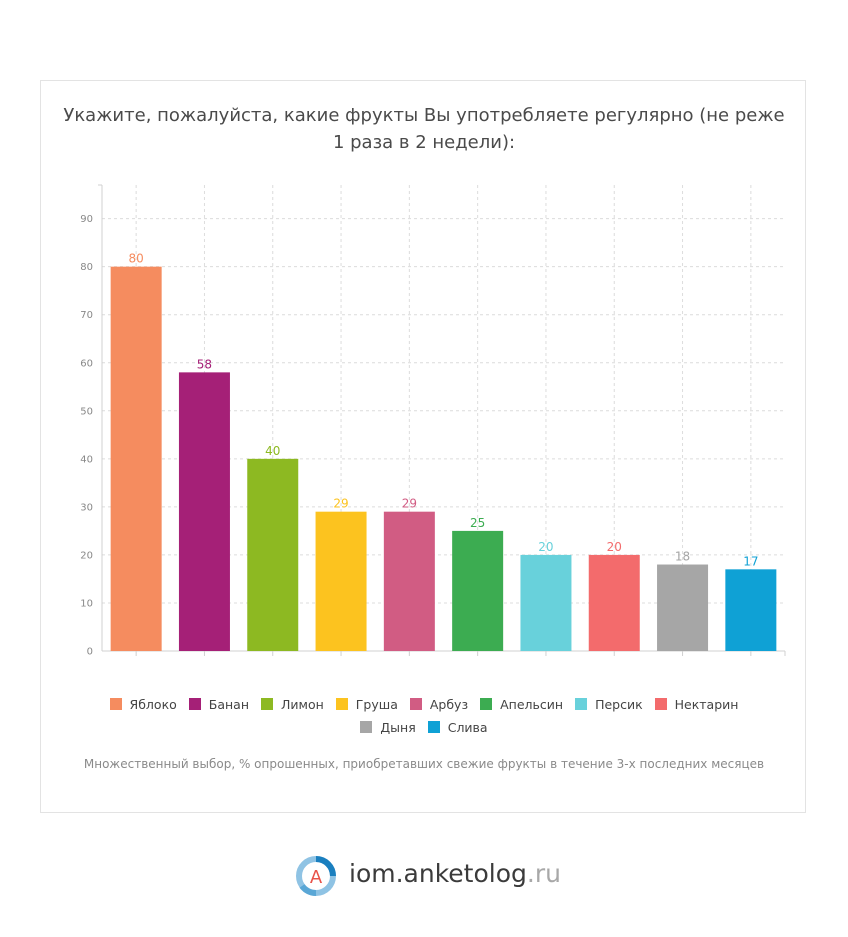 This screenshot has width=848, height=937. Describe the element at coordinates (302, 704) in the screenshot. I see `legend-label: Лимон` at that location.